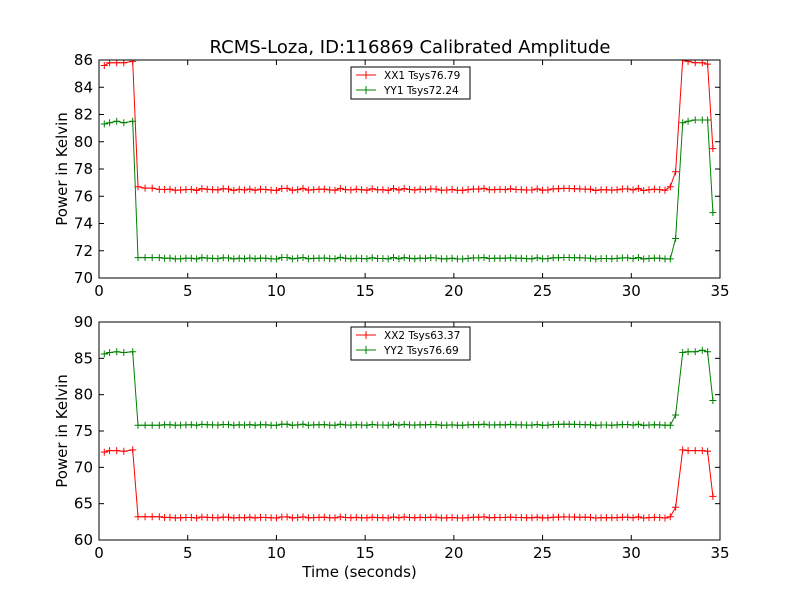 This screenshot has width=800, height=600. Describe the element at coordinates (83, 115) in the screenshot. I see `y-tick-label: 82` at that location.